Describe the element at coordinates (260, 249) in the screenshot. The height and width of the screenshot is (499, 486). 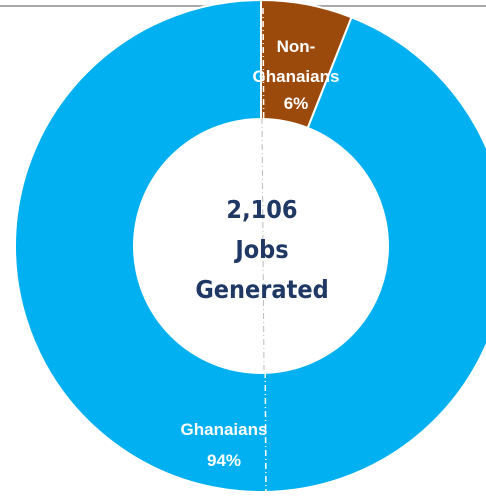
I see `center-label-jobs: Jobs` at that location.